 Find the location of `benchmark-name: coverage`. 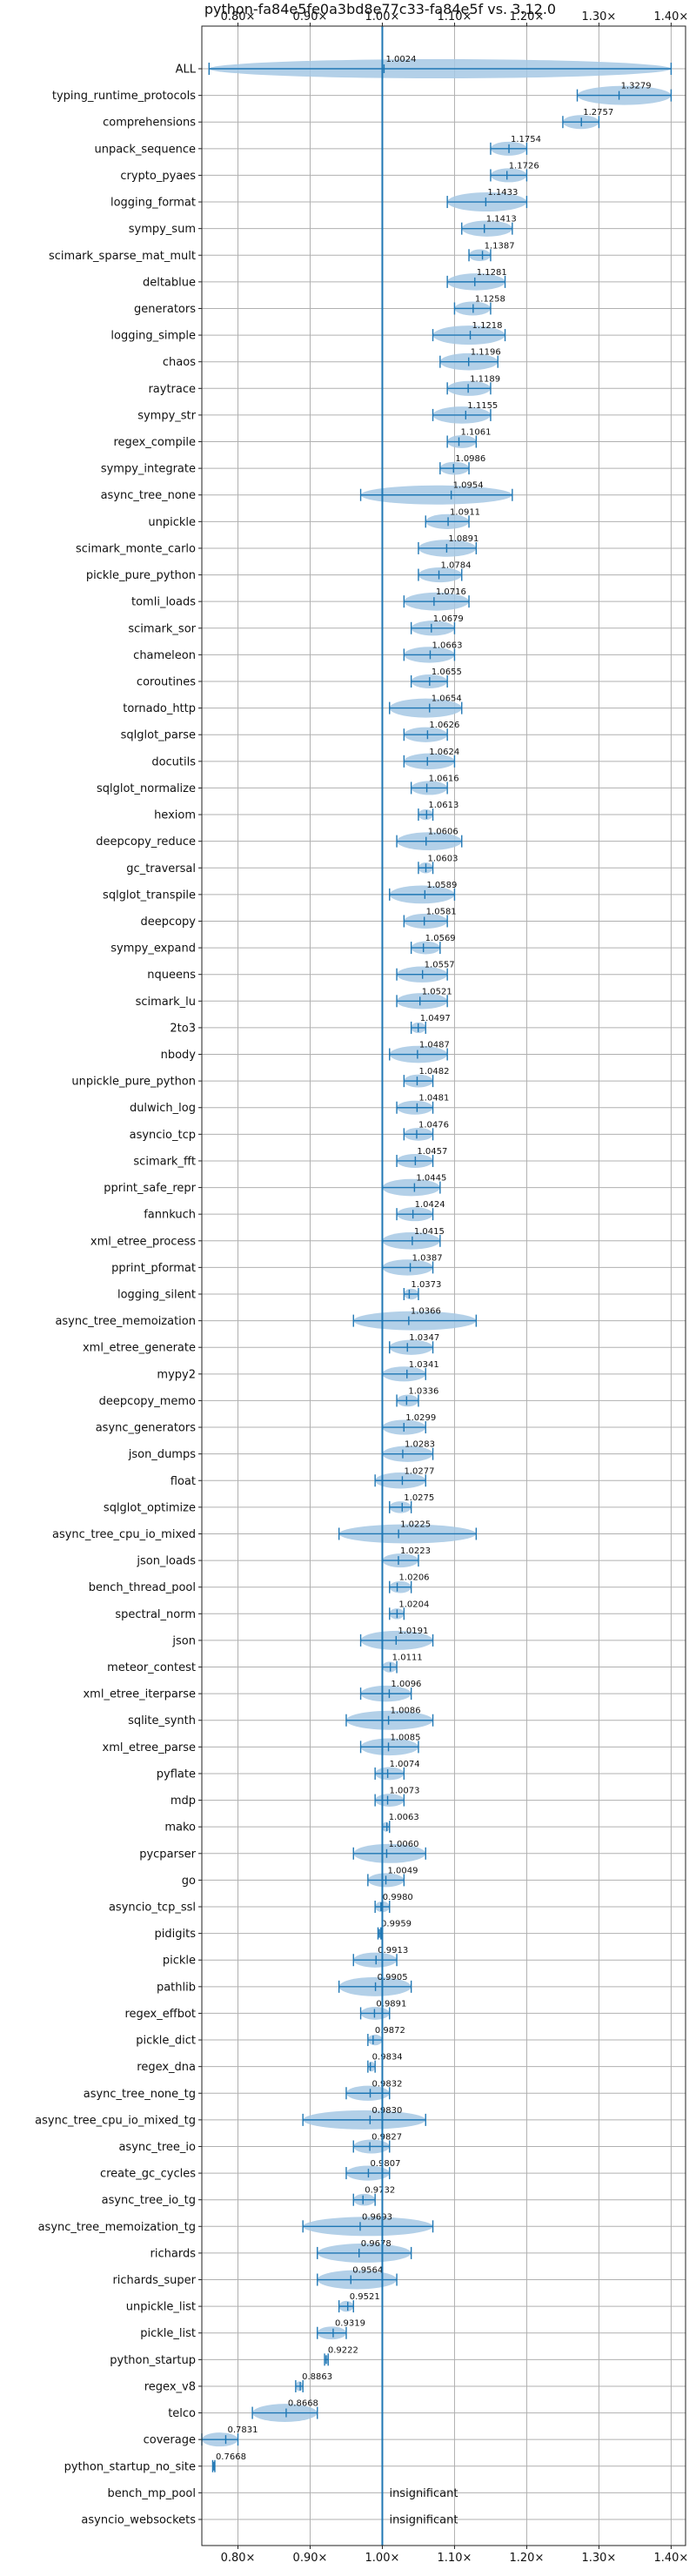

benchmark-name: coverage is located at coordinates (170, 2440).